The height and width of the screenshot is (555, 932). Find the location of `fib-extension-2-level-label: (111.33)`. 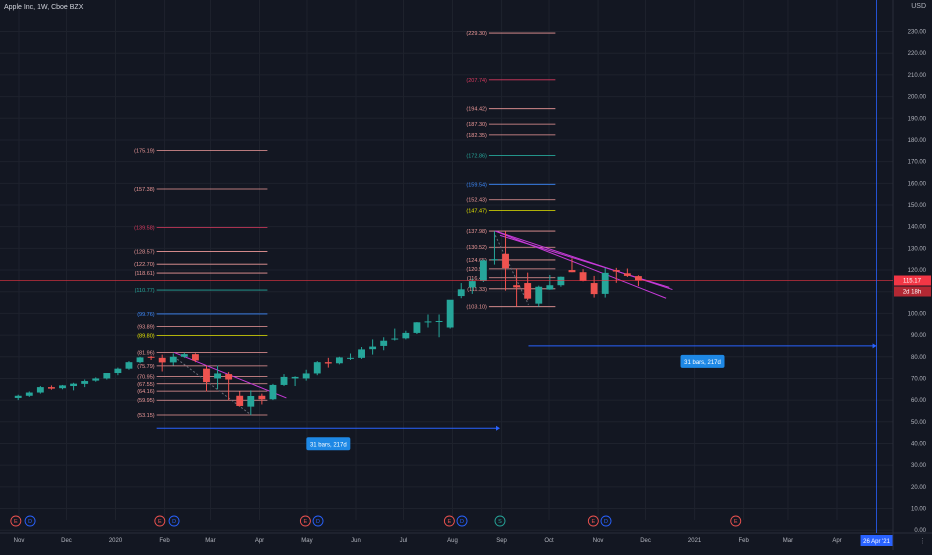

fib-extension-2-level-label: (111.33) is located at coordinates (477, 290).